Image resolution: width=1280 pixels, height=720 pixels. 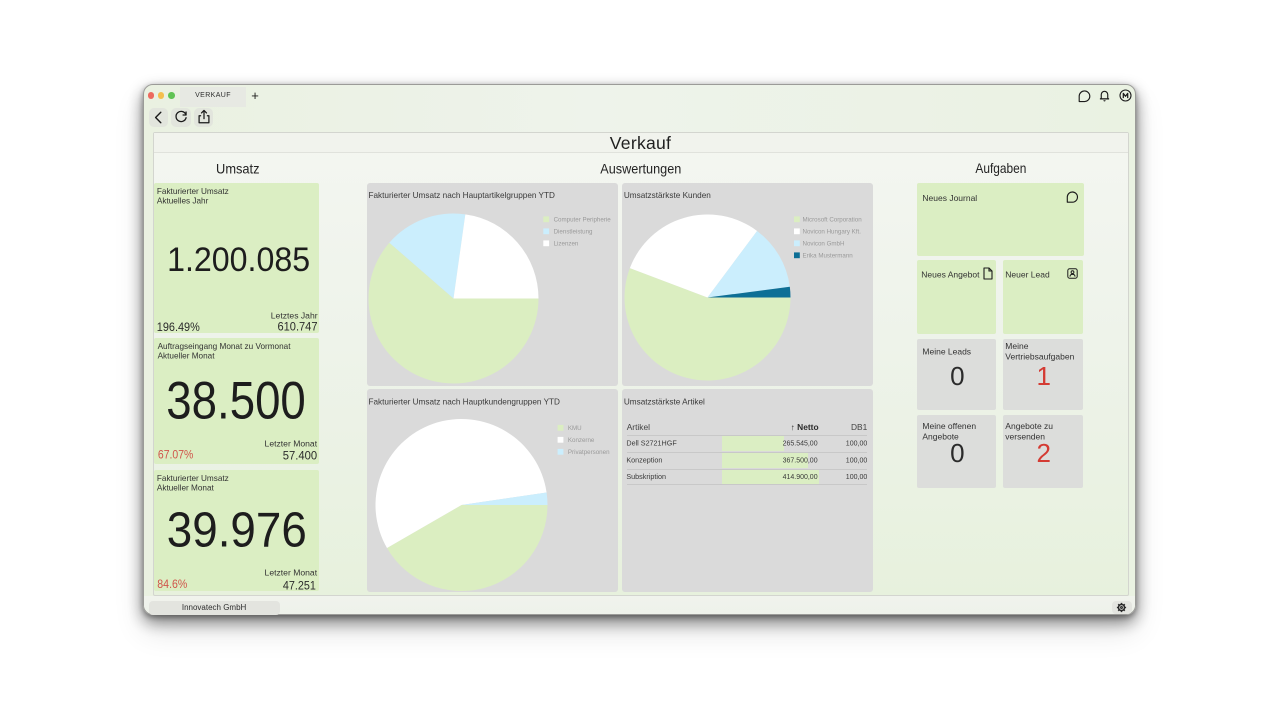 What do you see at coordinates (1043, 375) in the screenshot?
I see `svg-text: 1` at bounding box center [1043, 375].